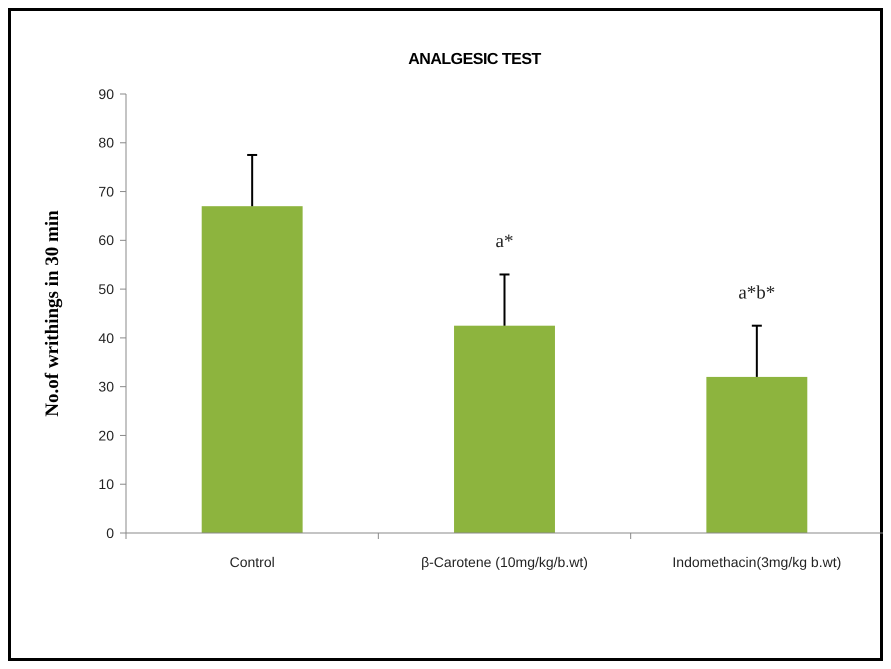  I want to click on y-tick-label: 60, so click(106, 240).